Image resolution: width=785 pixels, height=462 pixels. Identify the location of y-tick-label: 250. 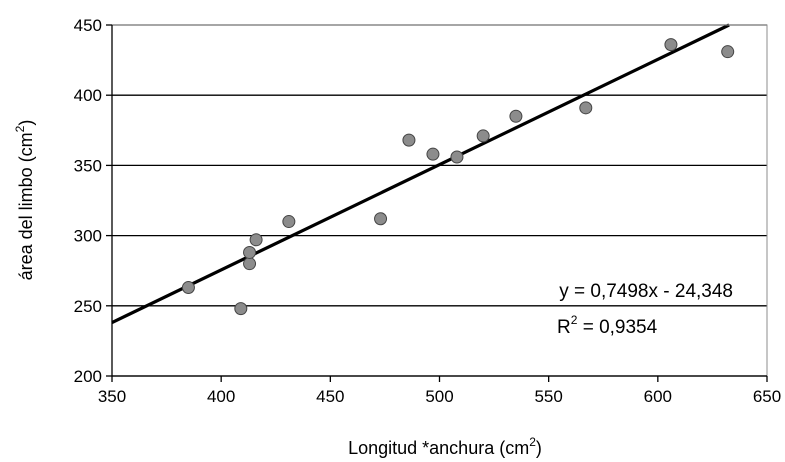
(88, 306).